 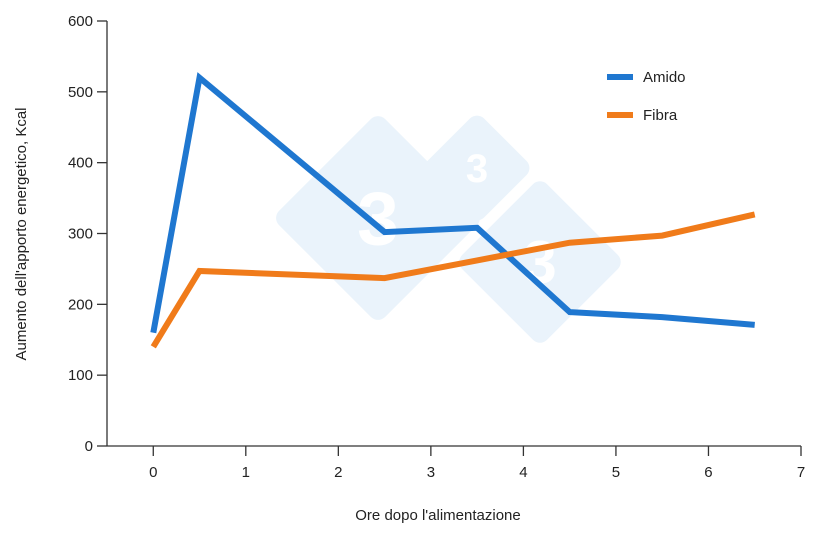 I want to click on y-tick-label: 100, so click(x=80, y=375).